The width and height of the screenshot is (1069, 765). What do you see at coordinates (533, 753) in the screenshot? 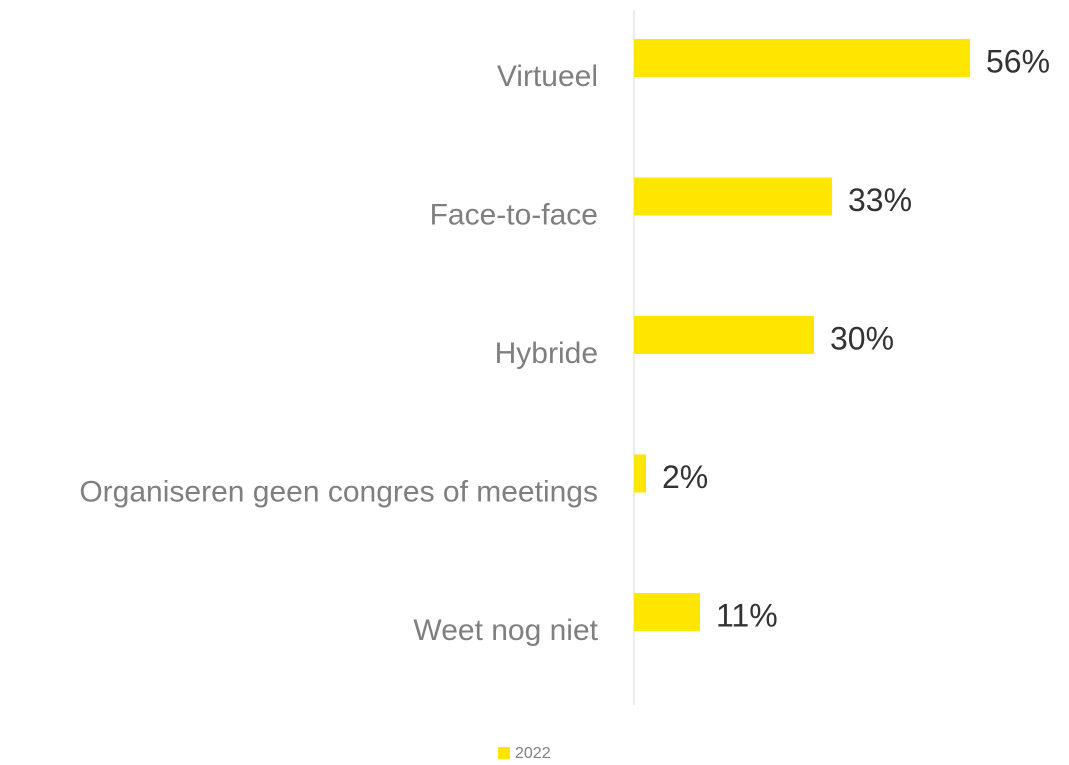
I see `legend-label: 2022` at bounding box center [533, 753].